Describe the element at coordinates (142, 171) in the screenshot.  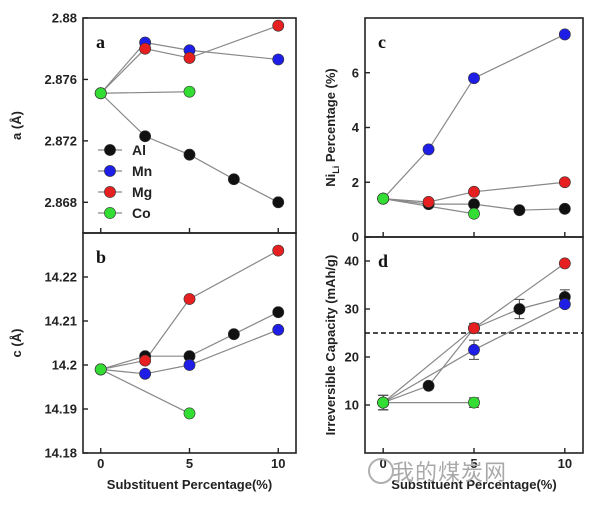
I see `legend-label: Mn` at that location.